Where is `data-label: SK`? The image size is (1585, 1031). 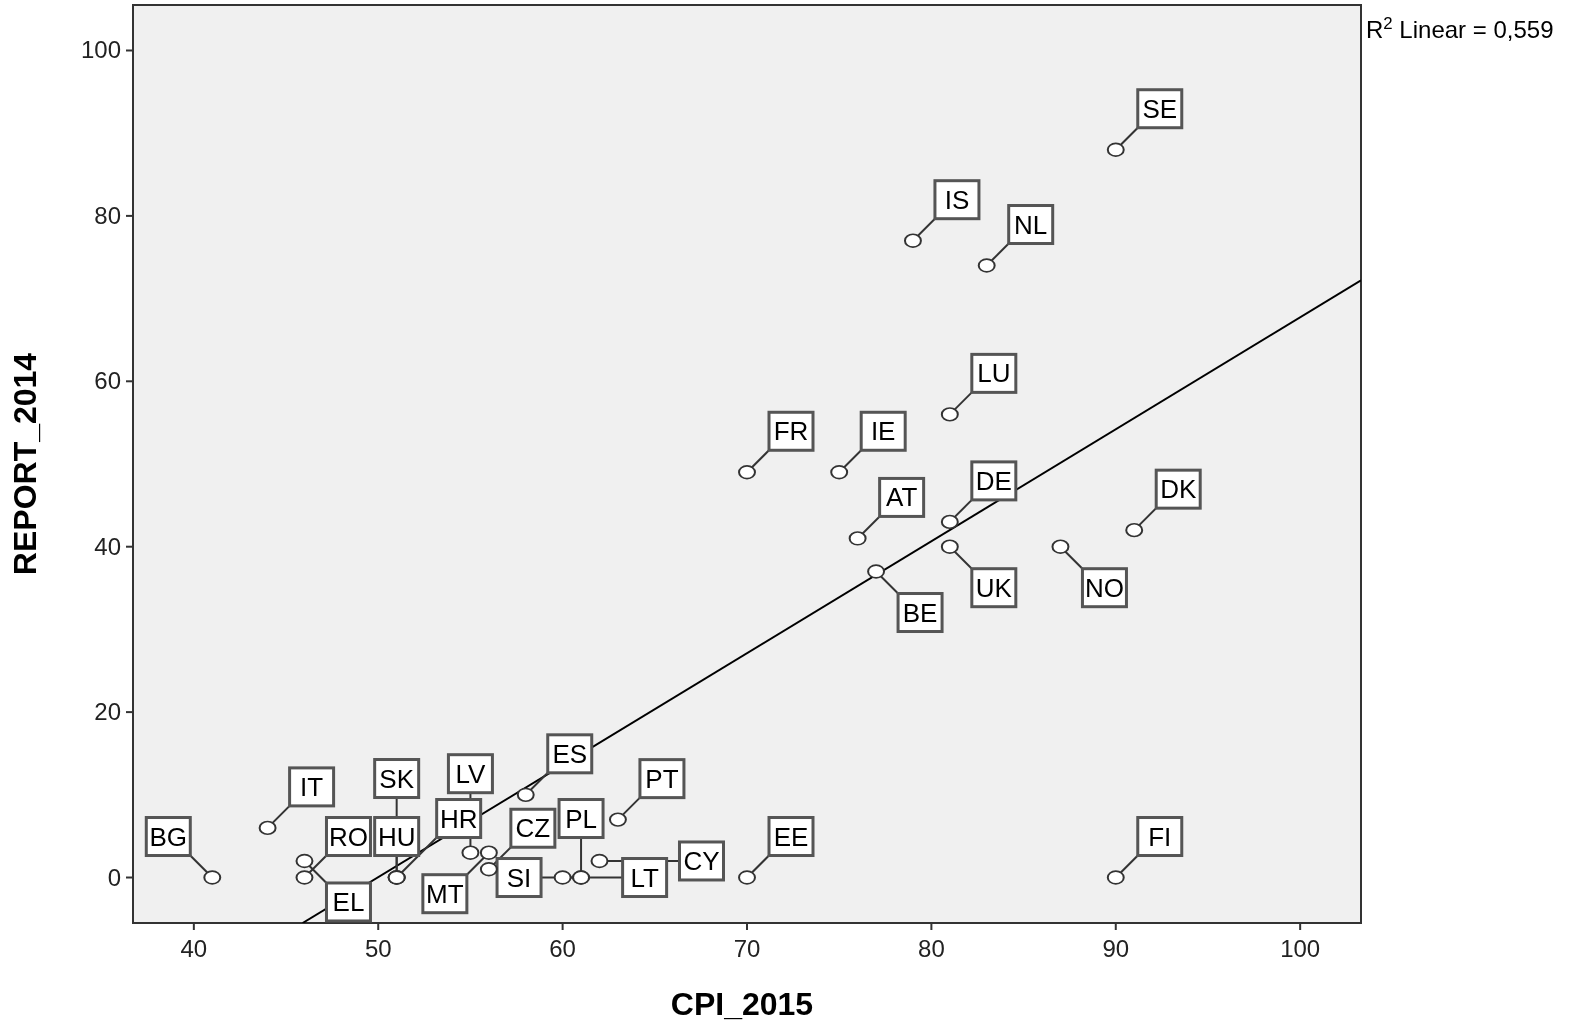 data-label: SK is located at coordinates (397, 778).